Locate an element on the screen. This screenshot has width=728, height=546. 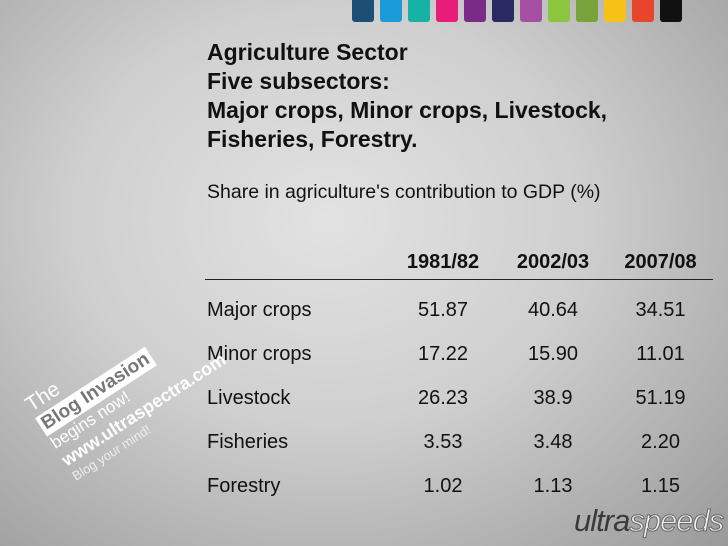
table-cell: 3.48 is located at coordinates (553, 441).